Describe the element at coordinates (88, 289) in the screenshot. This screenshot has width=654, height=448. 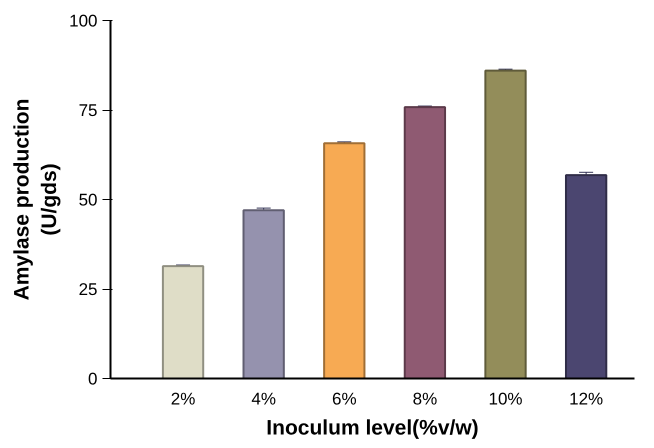
I see `y-tick-label: 25` at that location.